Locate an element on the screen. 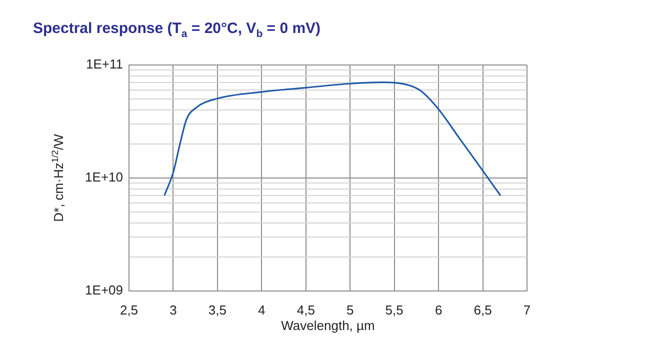 The height and width of the screenshot is (346, 647). y-tick-label: 1E+10 is located at coordinates (104, 177).